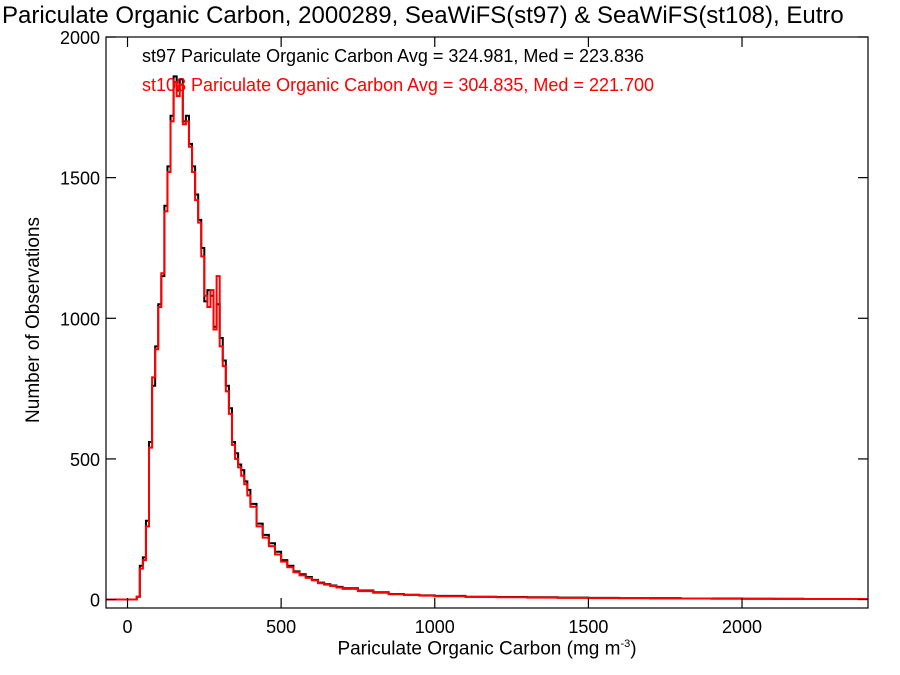 Image resolution: width=900 pixels, height=675 pixels. I want to click on x-tick-label-1000: 1000, so click(435, 627).